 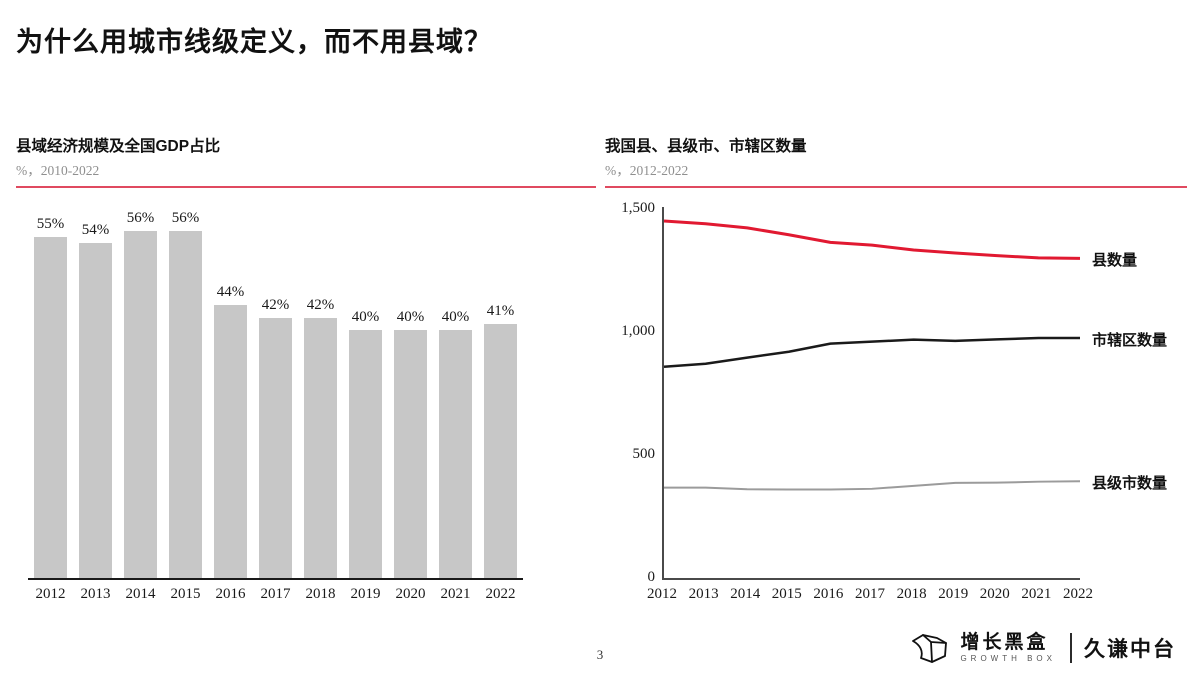 I want to click on line-chart-xtick-label: 2019, so click(x=953, y=594).